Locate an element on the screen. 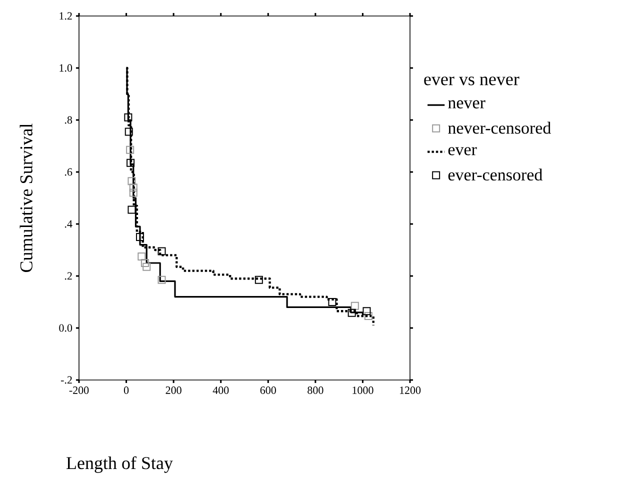 This screenshot has height=481, width=633. x-tick-label: 200 is located at coordinates (174, 390).